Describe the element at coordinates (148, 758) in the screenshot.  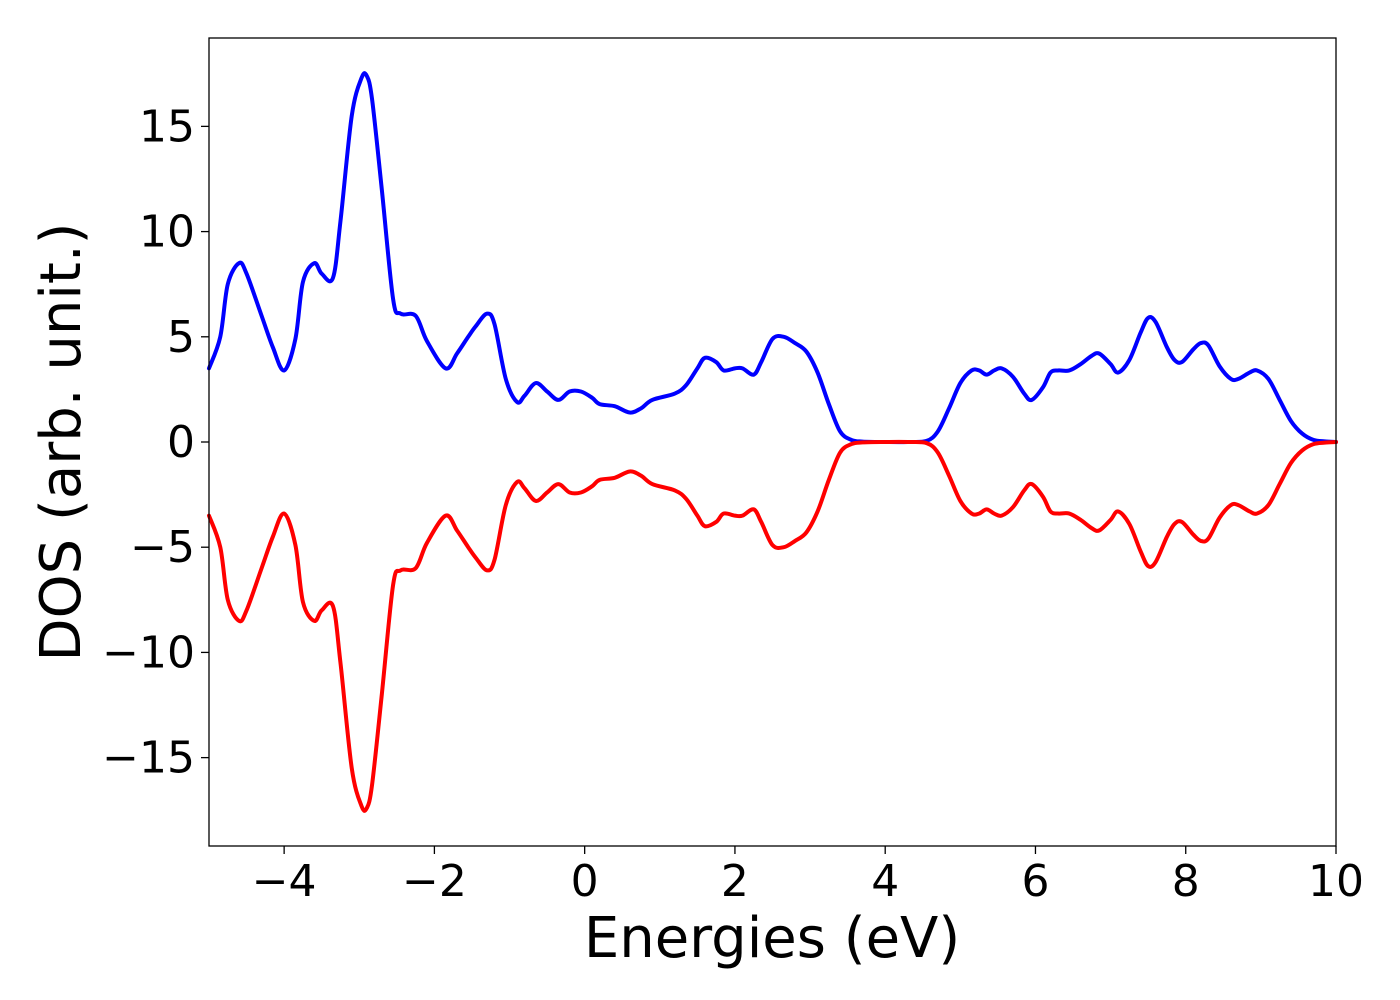
I see `y-tick-label: −15` at that location.